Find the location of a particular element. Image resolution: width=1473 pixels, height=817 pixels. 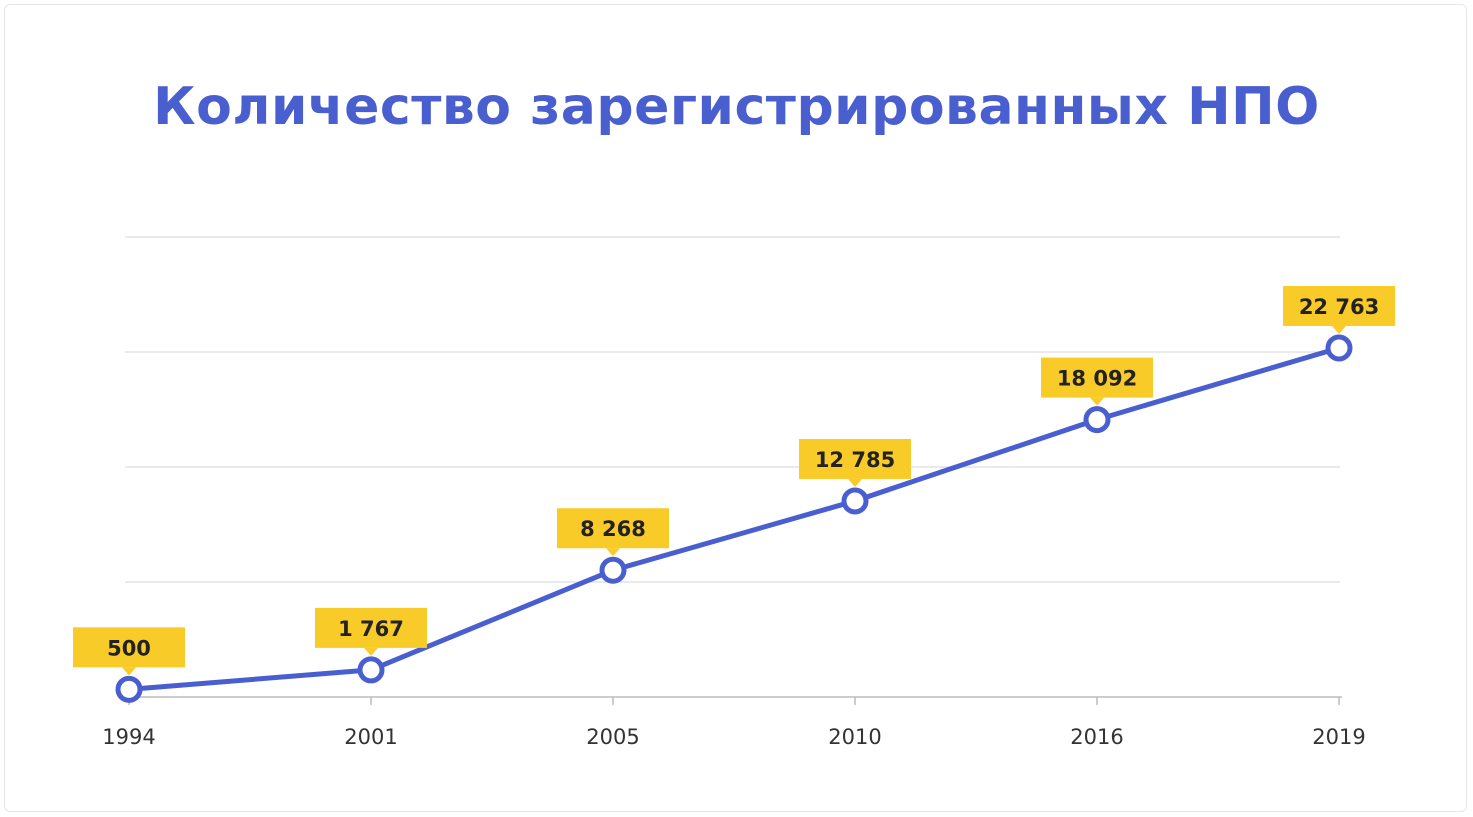

x-tick-label: 2010 is located at coordinates (854, 737).